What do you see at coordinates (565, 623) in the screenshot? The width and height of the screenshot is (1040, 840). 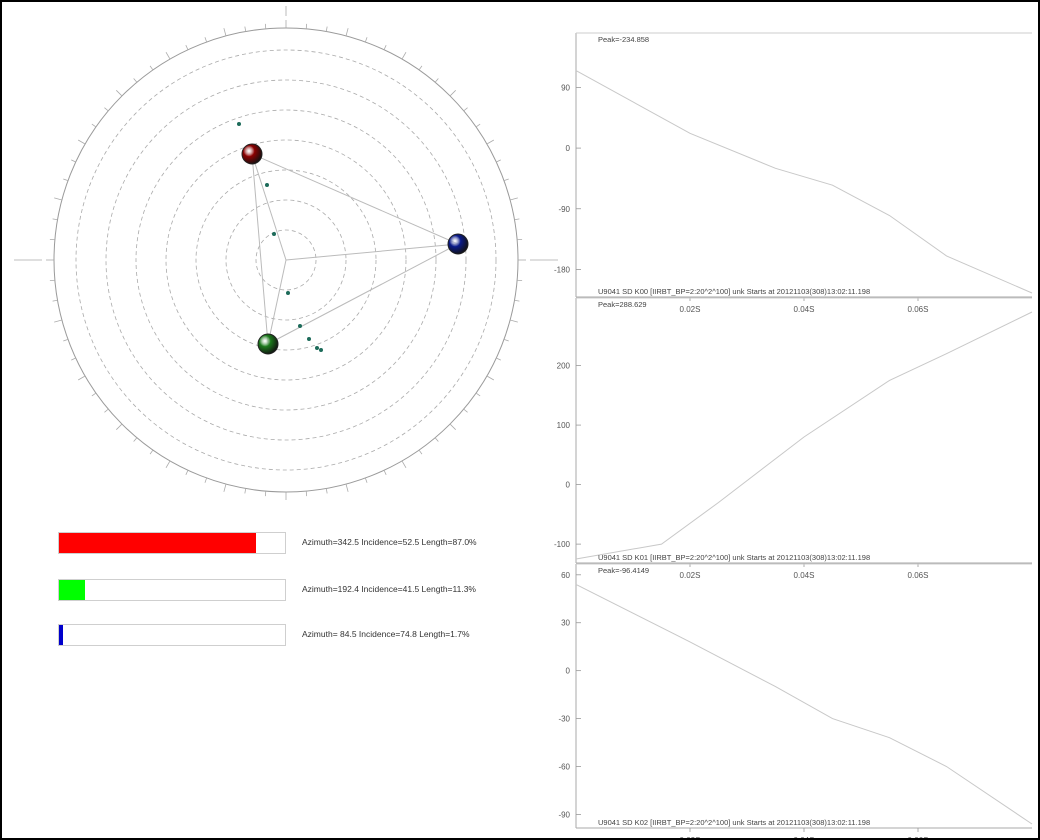 I see `y-tick-label: 30` at bounding box center [565, 623].